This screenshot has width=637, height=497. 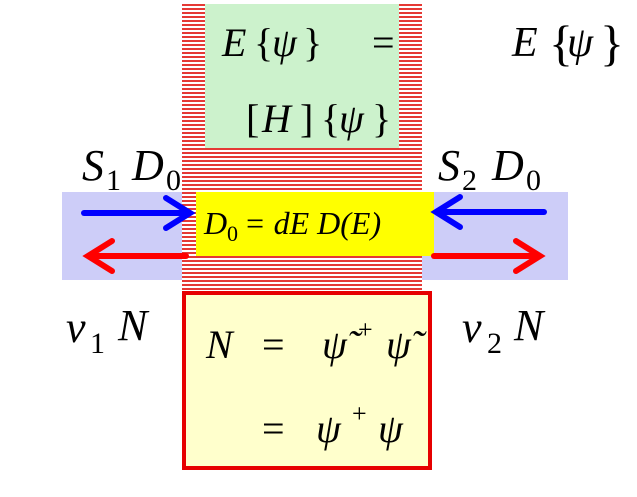 What do you see at coordinates (108, 330) in the screenshot?
I see `left-sink-label: ν 1 N` at bounding box center [108, 330].